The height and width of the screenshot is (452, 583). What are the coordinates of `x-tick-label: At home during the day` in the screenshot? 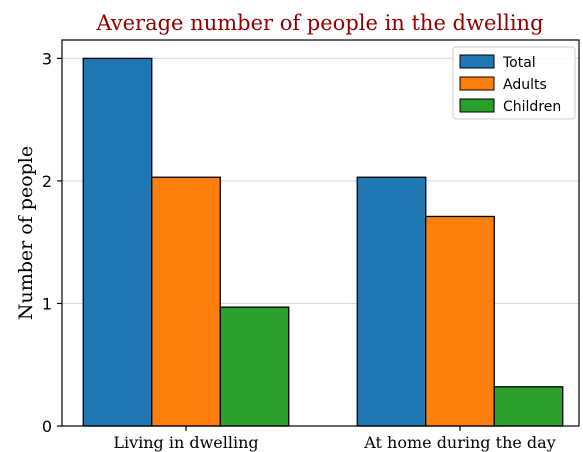 It's located at (459, 442).